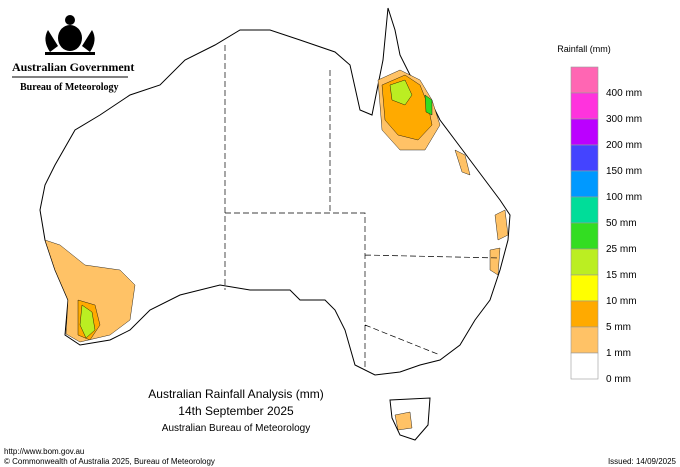 This screenshot has height=467, width=680. Describe the element at coordinates (44, 451) in the screenshot. I see `footer-url: http://www.bom.gov.au` at that location.